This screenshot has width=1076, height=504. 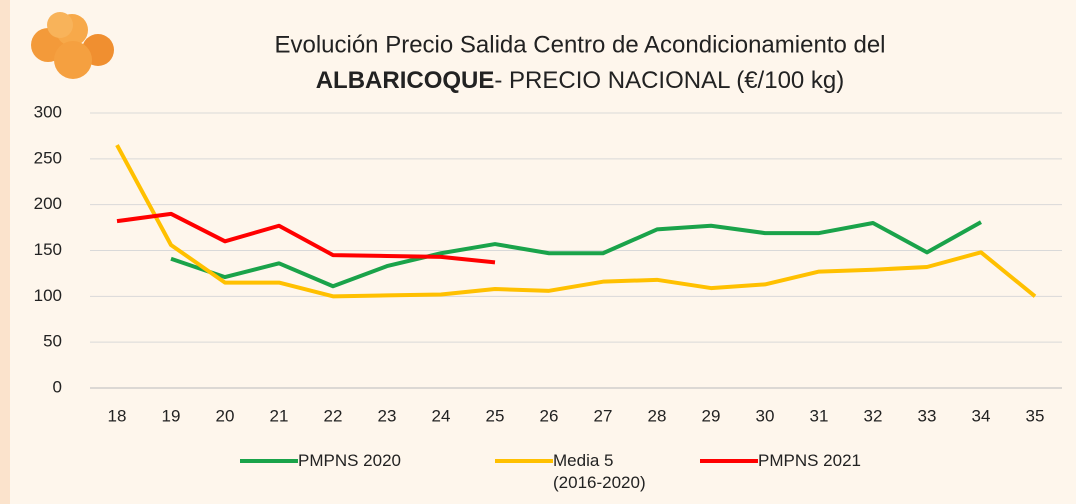 What do you see at coordinates (387, 415) in the screenshot?
I see `x-tick-label: 23` at bounding box center [387, 415].